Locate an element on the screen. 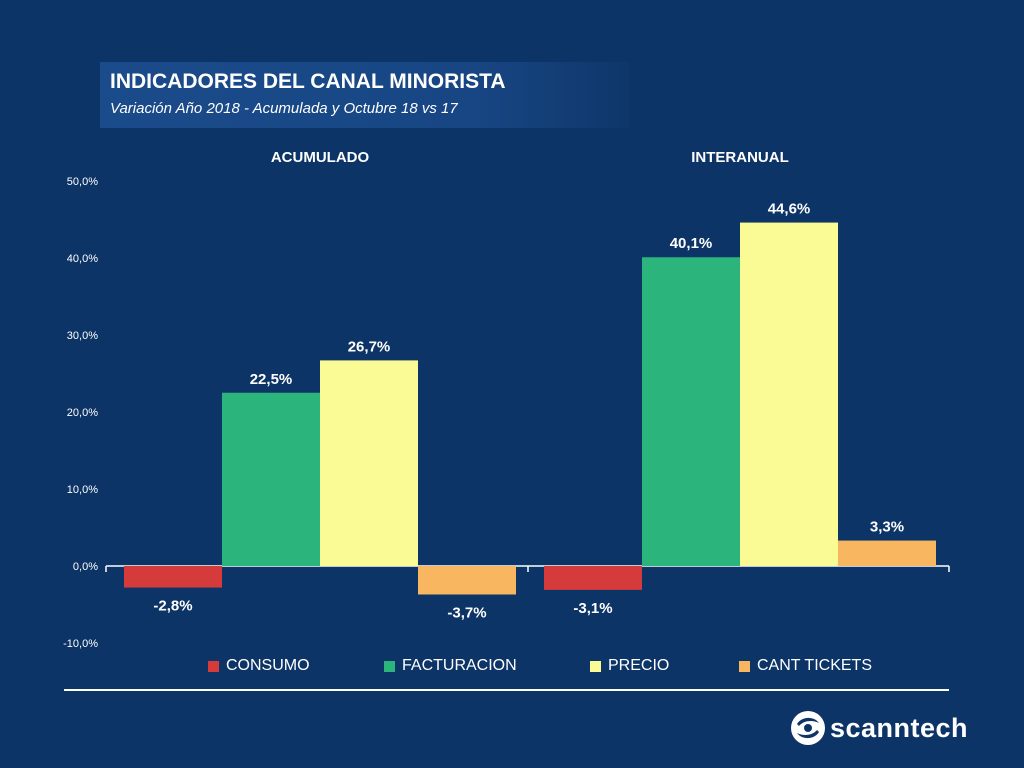  y-tick-label: -10,0% is located at coordinates (80, 644).